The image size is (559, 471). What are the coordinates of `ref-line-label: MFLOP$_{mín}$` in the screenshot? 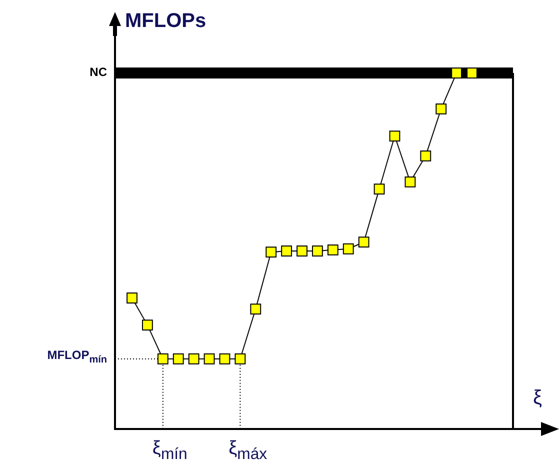 It's located at (77, 357).